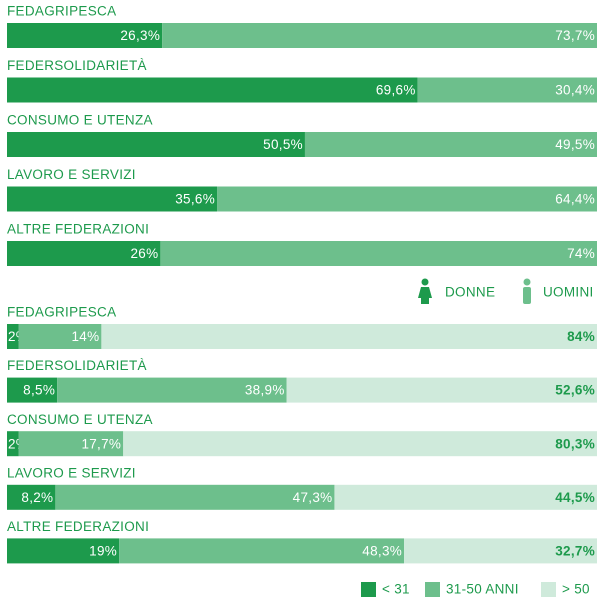 This screenshot has height=600, width=598. What do you see at coordinates (85, 336) in the screenshot?
I see `value-label: 14%` at bounding box center [85, 336].